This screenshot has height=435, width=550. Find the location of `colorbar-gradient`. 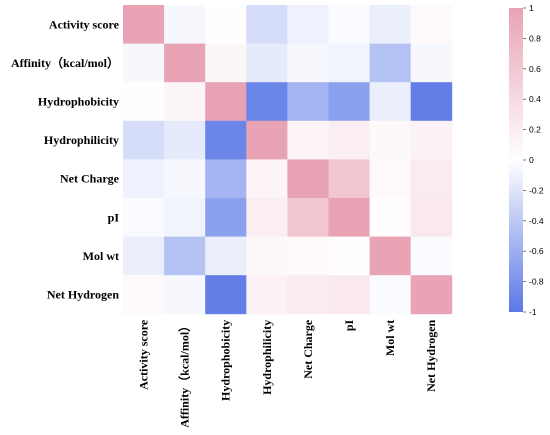

colorbar-gradient is located at coordinates (516, 160).